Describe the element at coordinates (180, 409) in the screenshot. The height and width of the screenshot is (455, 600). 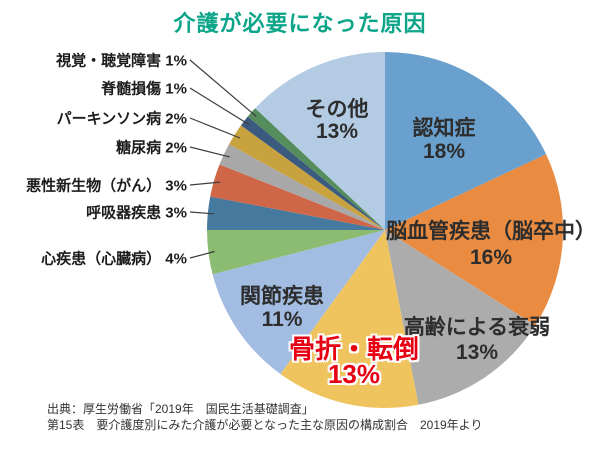
I see `source-line-1: 出典：厚生労働省「2019年 国民生活基礎調査」` at that location.